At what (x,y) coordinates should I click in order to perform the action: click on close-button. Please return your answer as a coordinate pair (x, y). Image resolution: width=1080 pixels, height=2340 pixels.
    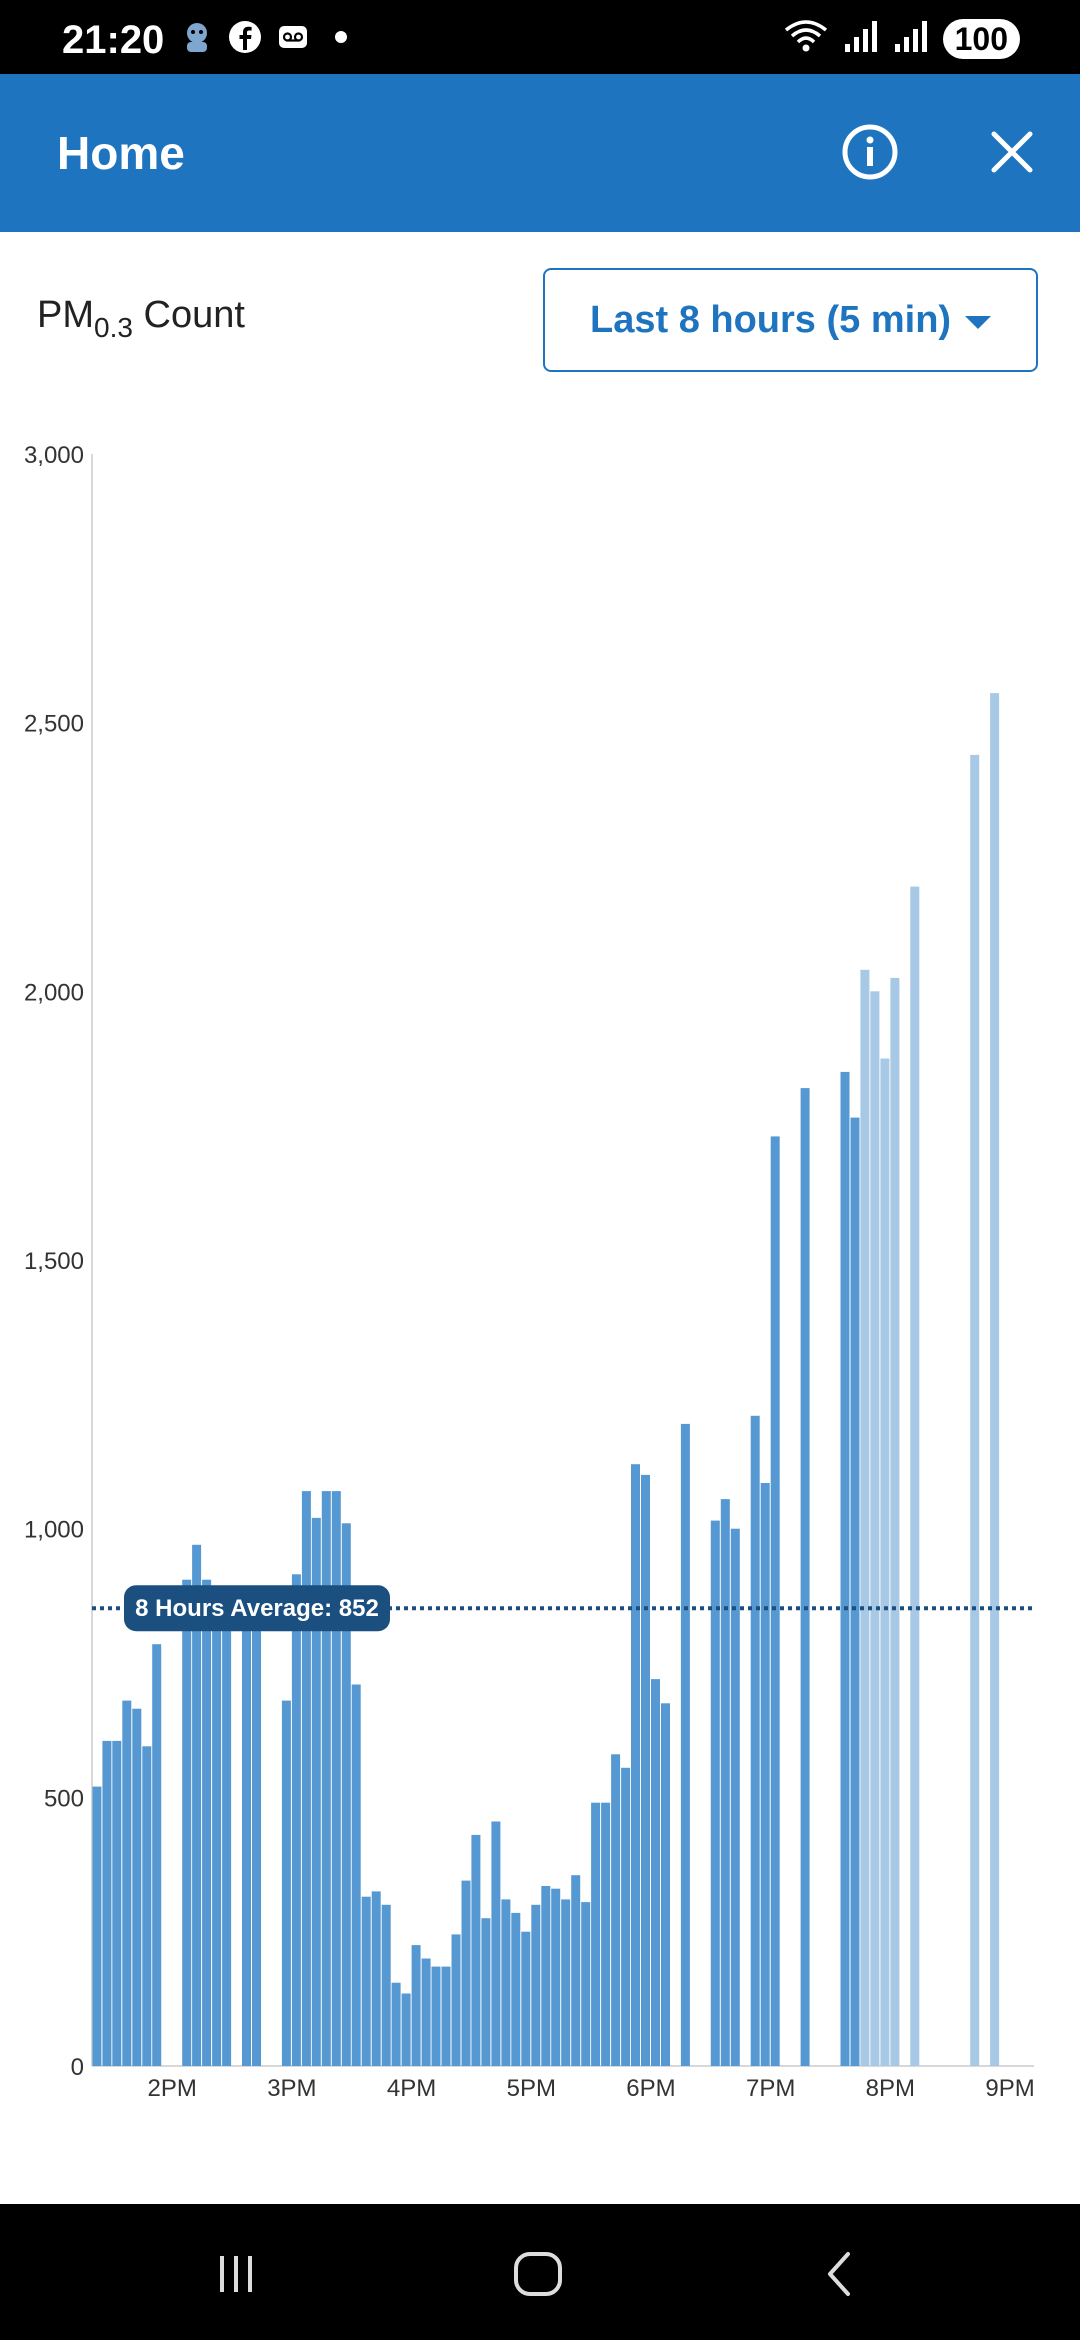
    Looking at the image, I should click on (1012, 152).